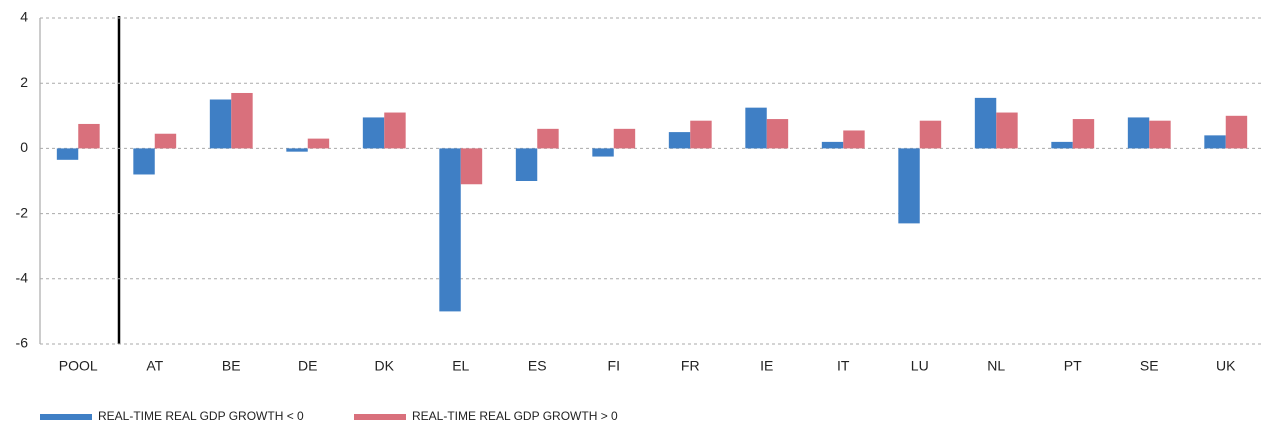  Describe the element at coordinates (307, 366) in the screenshot. I see `x-tick-label: DE` at that location.